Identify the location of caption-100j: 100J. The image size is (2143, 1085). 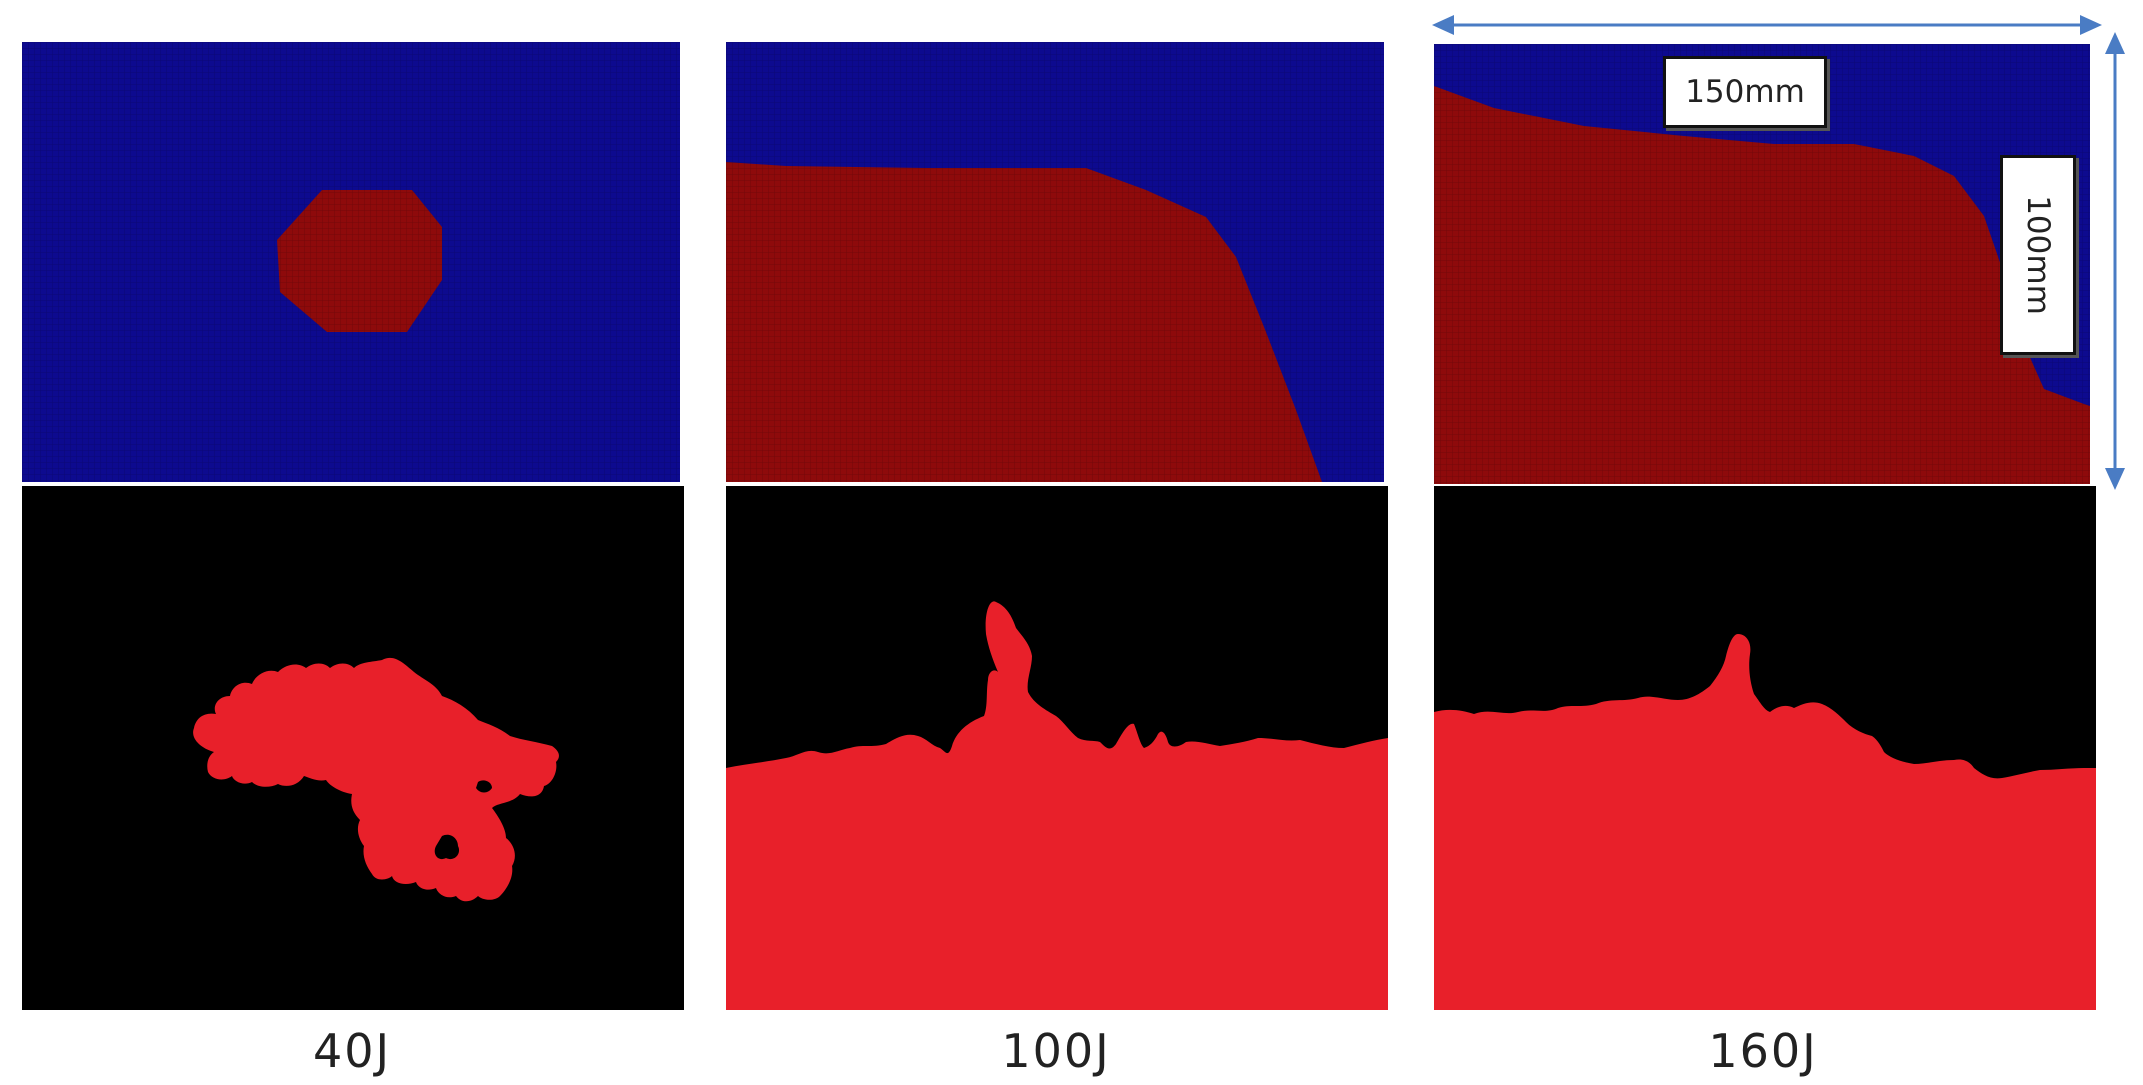
(1056, 1051).